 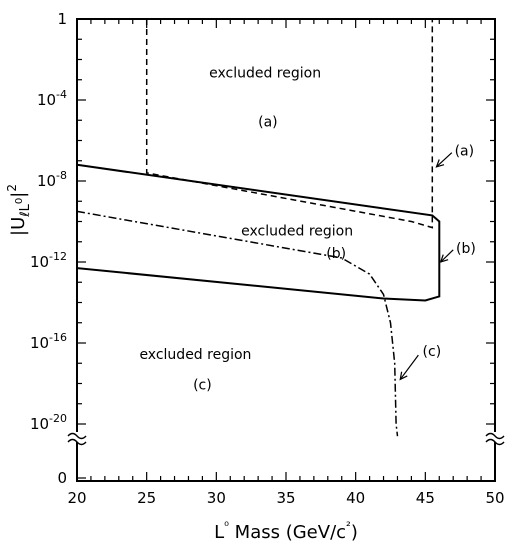 I want to click on curve-label-arrow-c, so click(x=409, y=367).